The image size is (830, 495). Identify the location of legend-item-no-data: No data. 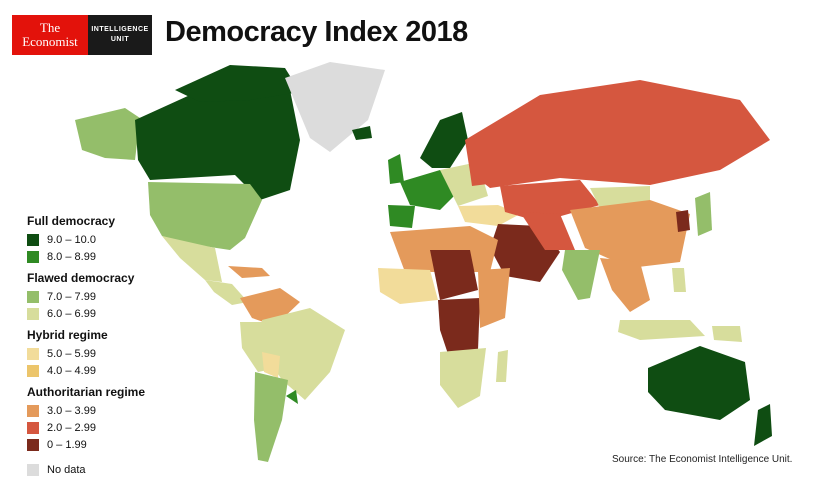
(112, 469).